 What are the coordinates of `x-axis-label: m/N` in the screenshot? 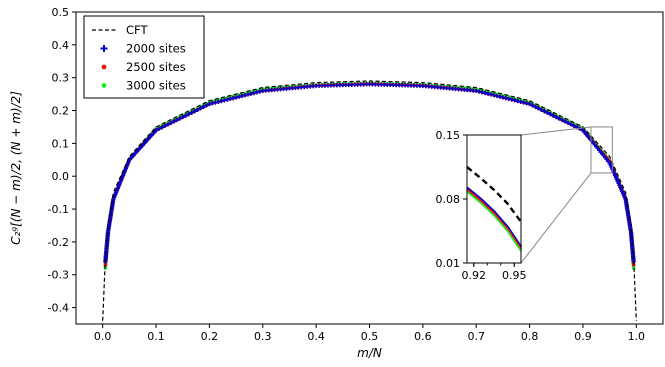 It's located at (369, 353).